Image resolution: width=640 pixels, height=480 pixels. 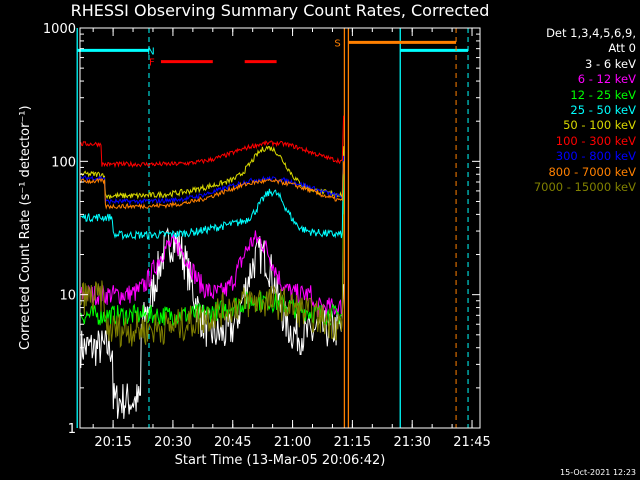 What do you see at coordinates (292, 442) in the screenshot?
I see `x-tick-label: 21:00` at bounding box center [292, 442].